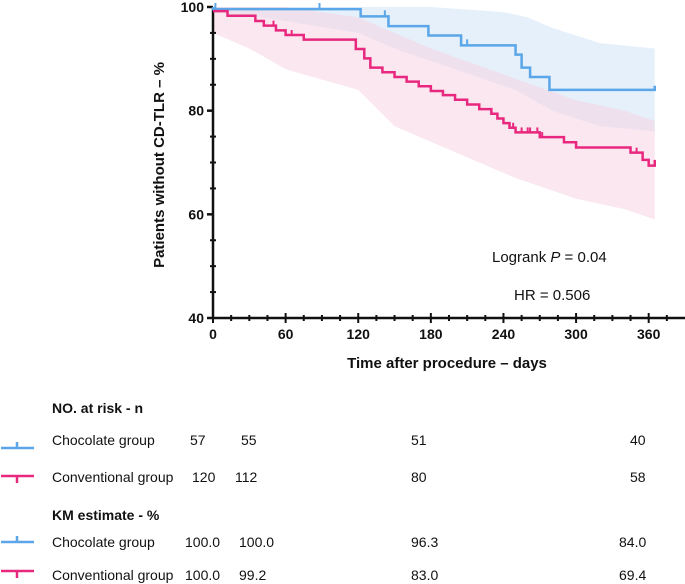 This screenshot has width=685, height=584. Describe the element at coordinates (98, 408) in the screenshot. I see `at-risk-title: NO. at risk - n` at that location.